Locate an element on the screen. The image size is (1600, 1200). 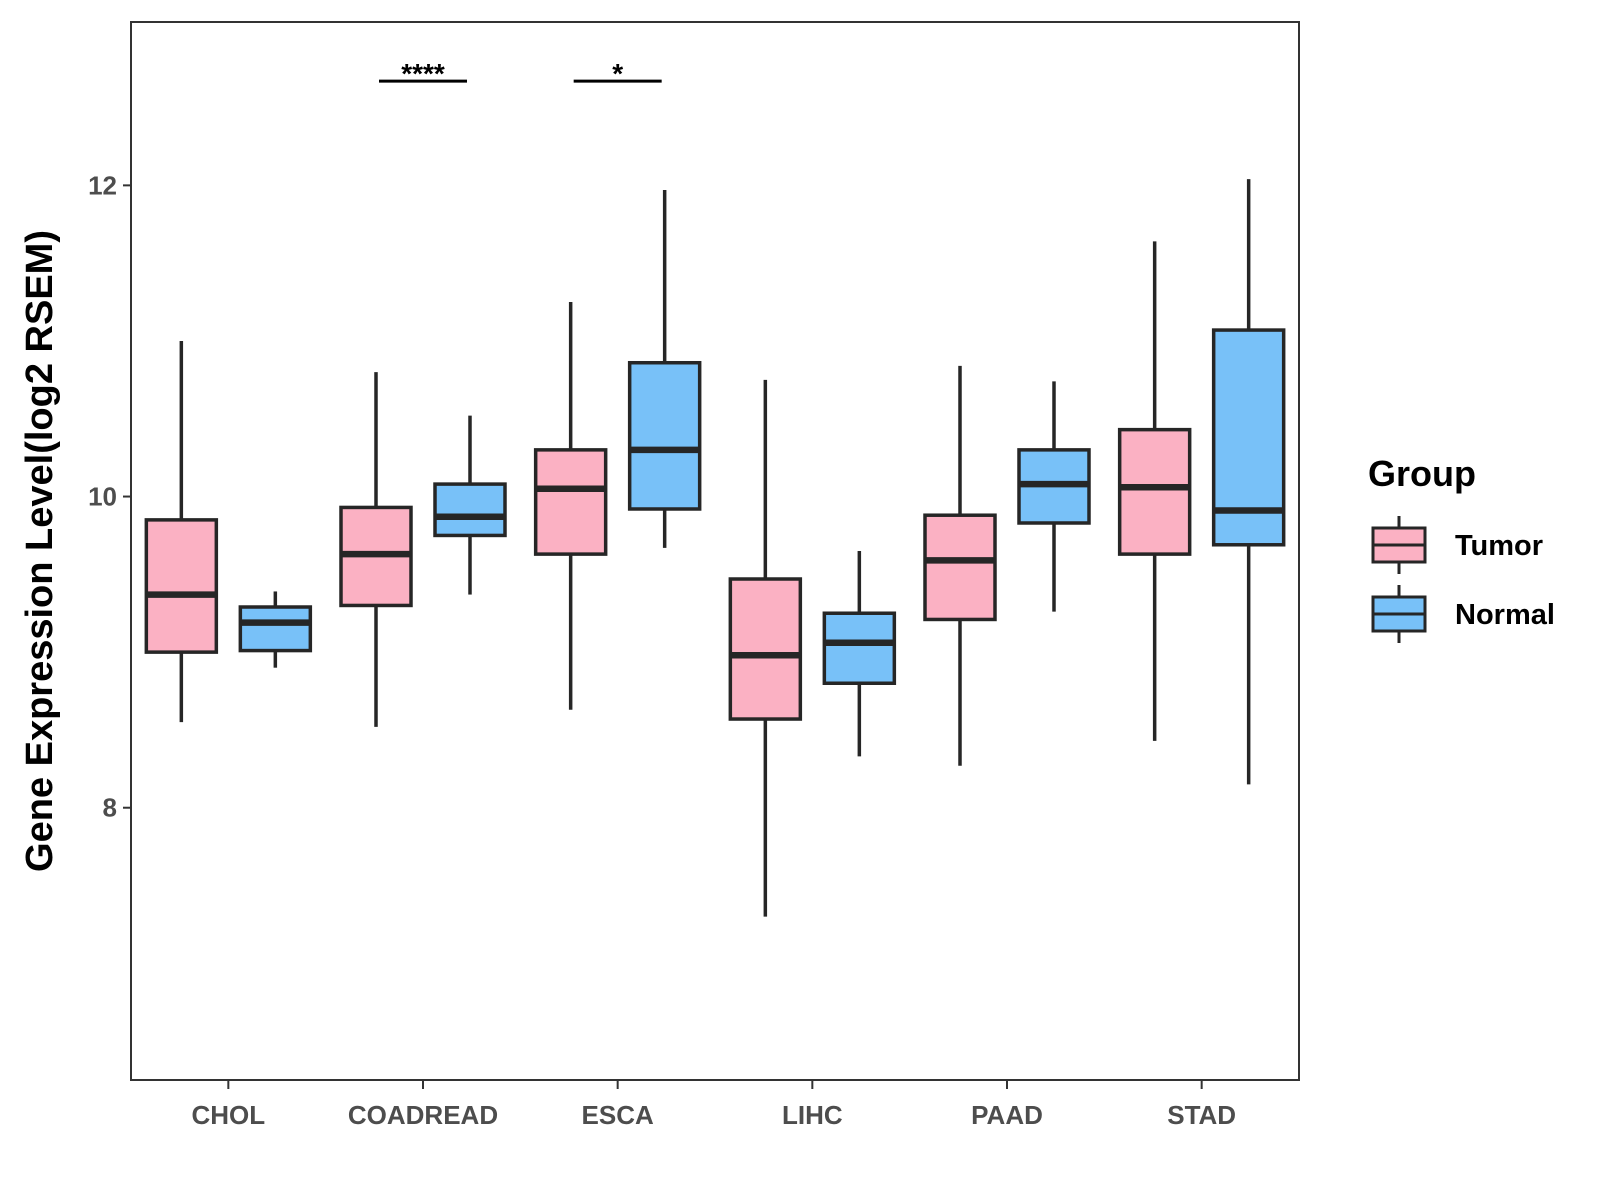
box-body-stad-tumor is located at coordinates (1154, 491).